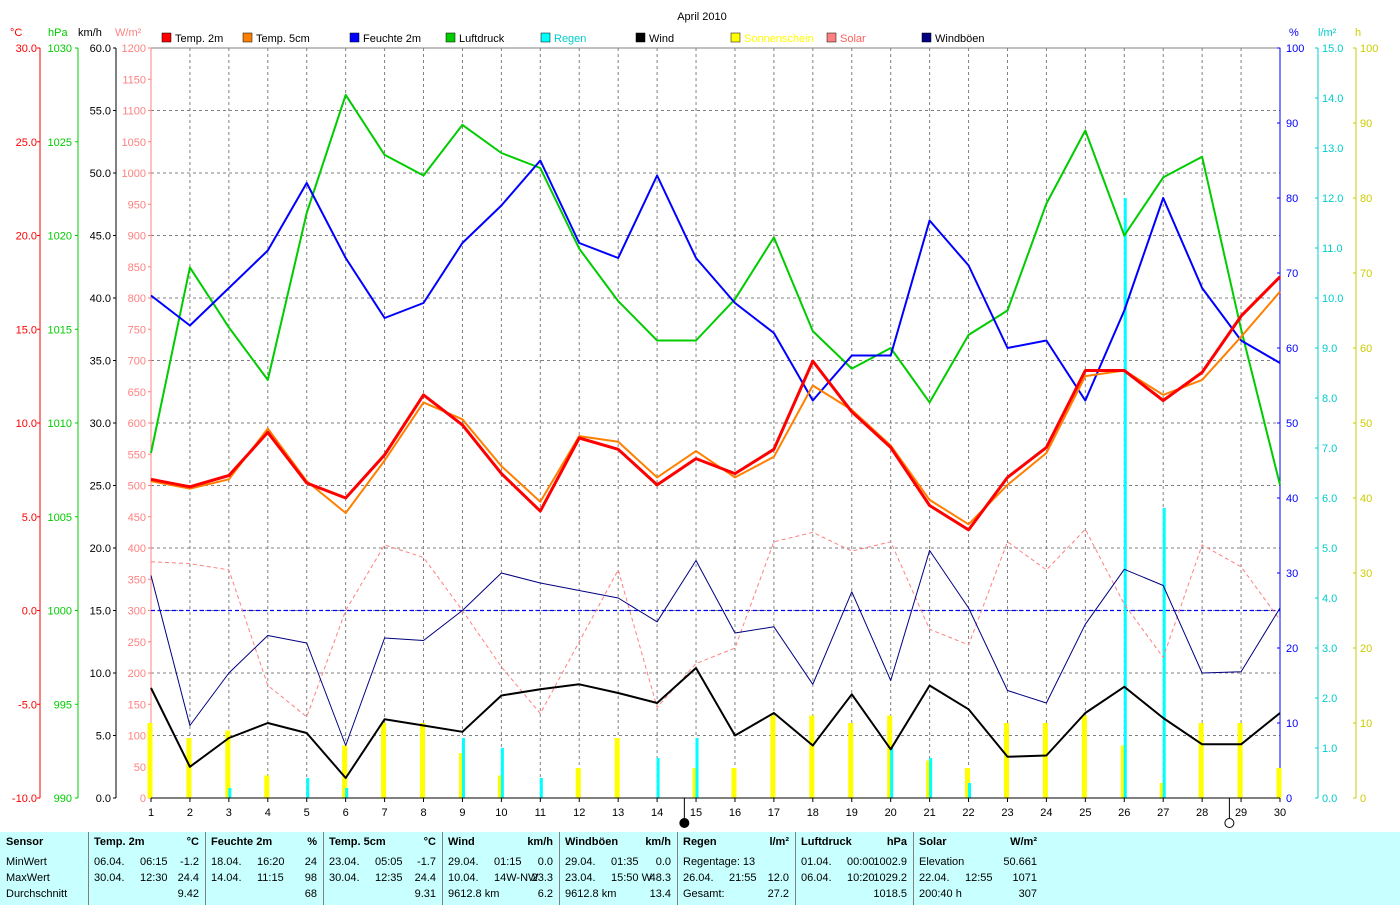  I want to click on stats-cell: 12:30, so click(154, 878).